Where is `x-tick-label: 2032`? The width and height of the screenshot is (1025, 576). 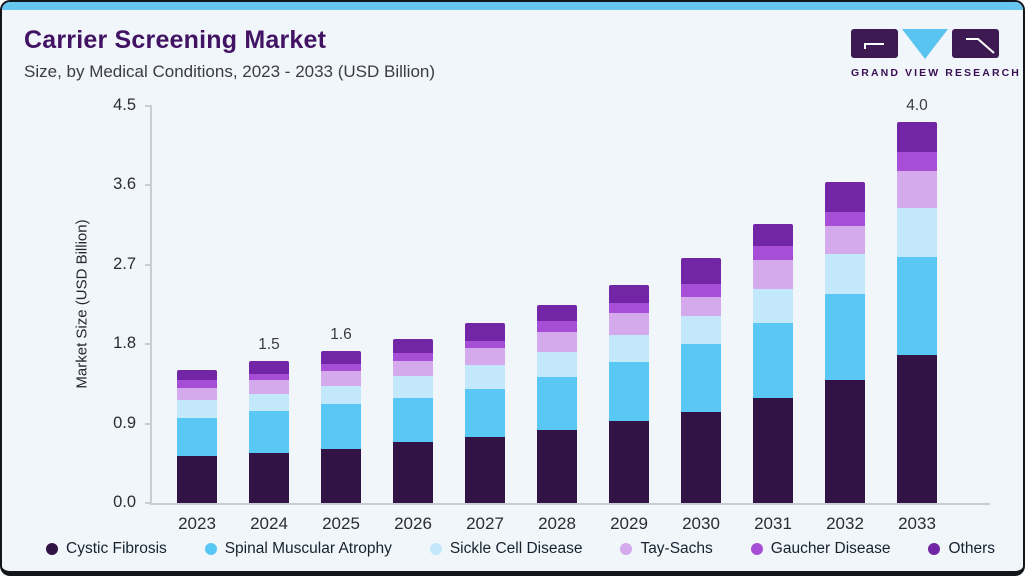 x-tick-label: 2032 is located at coordinates (845, 523).